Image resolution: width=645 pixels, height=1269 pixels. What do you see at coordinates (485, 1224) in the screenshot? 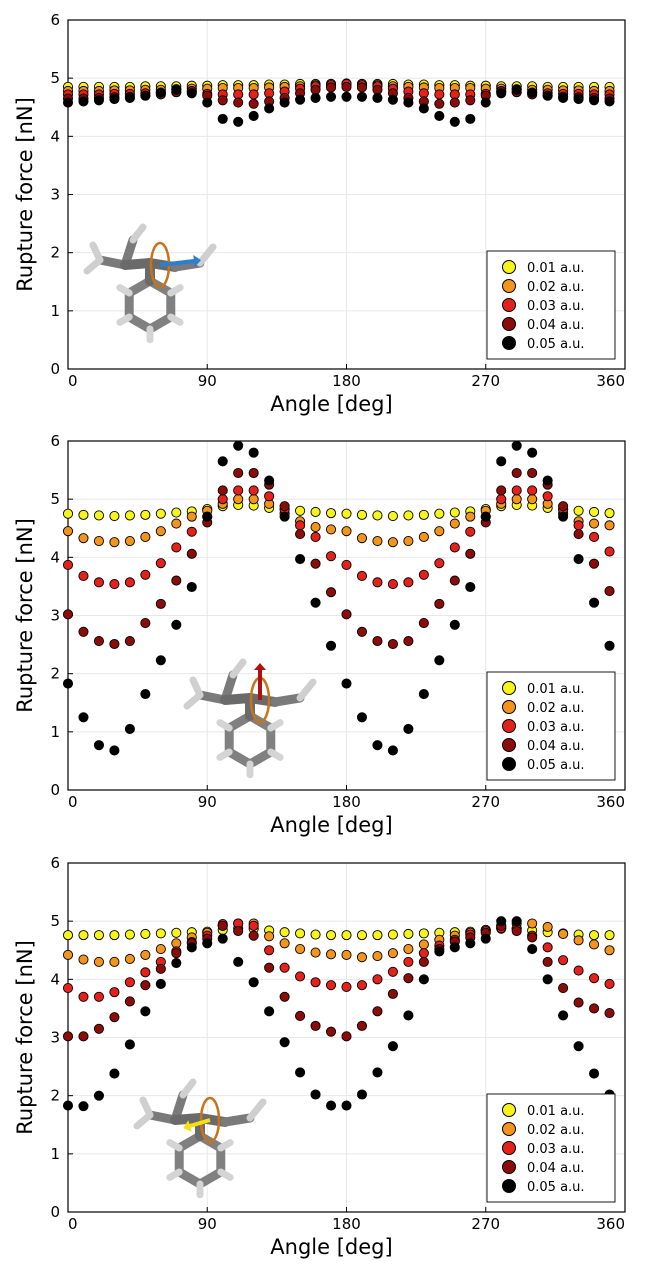
I see `x-tick-label: 270` at bounding box center [485, 1224].